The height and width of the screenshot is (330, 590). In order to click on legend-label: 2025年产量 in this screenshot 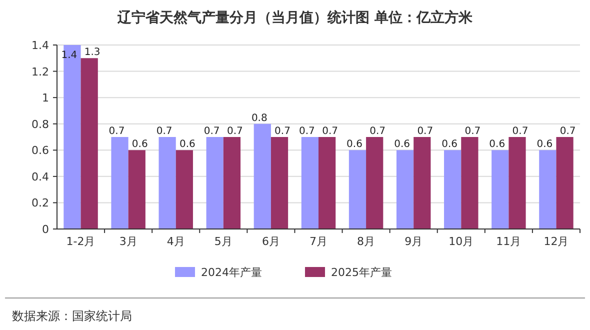, I will do `click(361, 272)`.